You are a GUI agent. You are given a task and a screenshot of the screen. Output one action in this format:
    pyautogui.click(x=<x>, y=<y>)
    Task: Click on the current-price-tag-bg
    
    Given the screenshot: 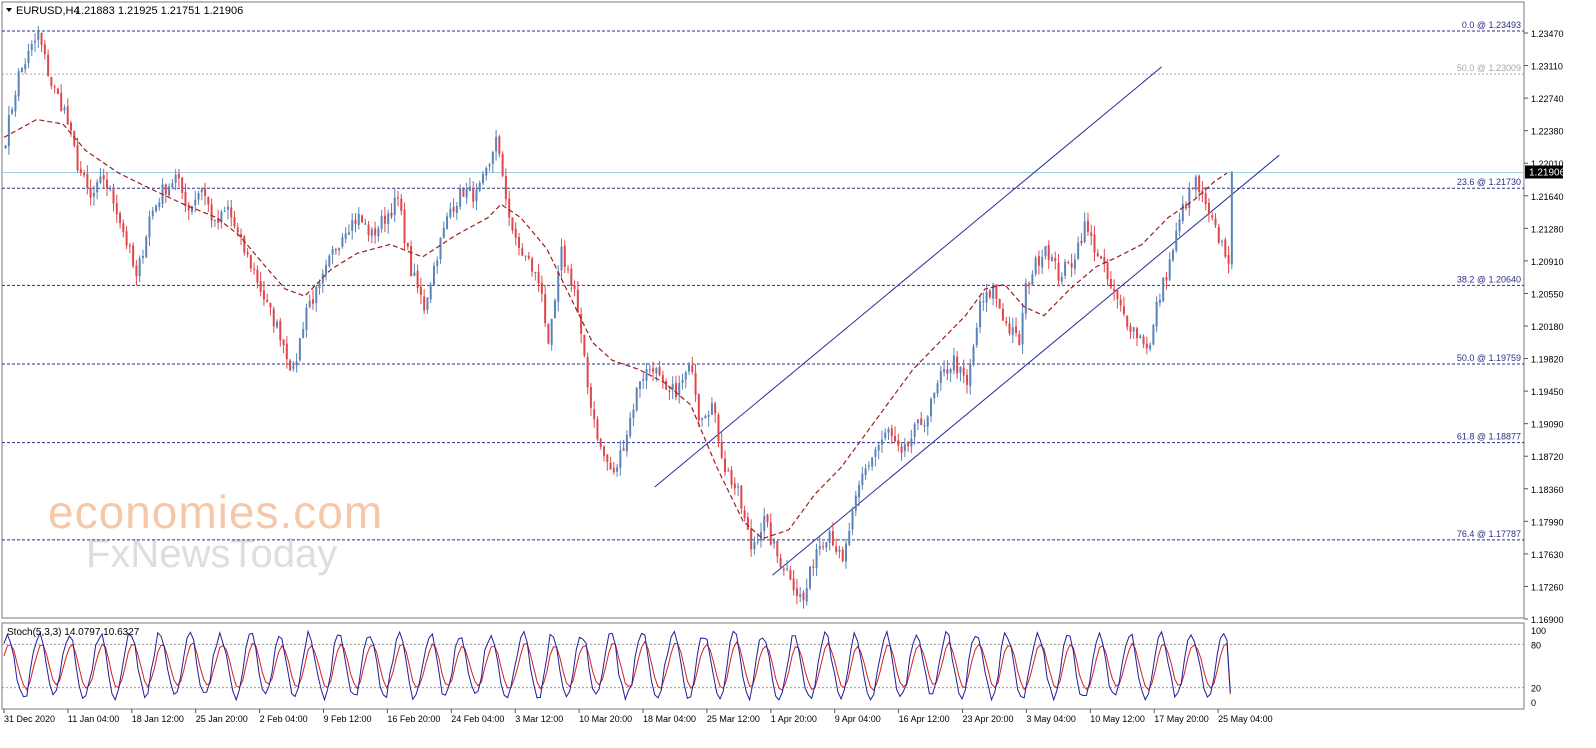 What is the action you would take?
    pyautogui.click(x=1544, y=172)
    